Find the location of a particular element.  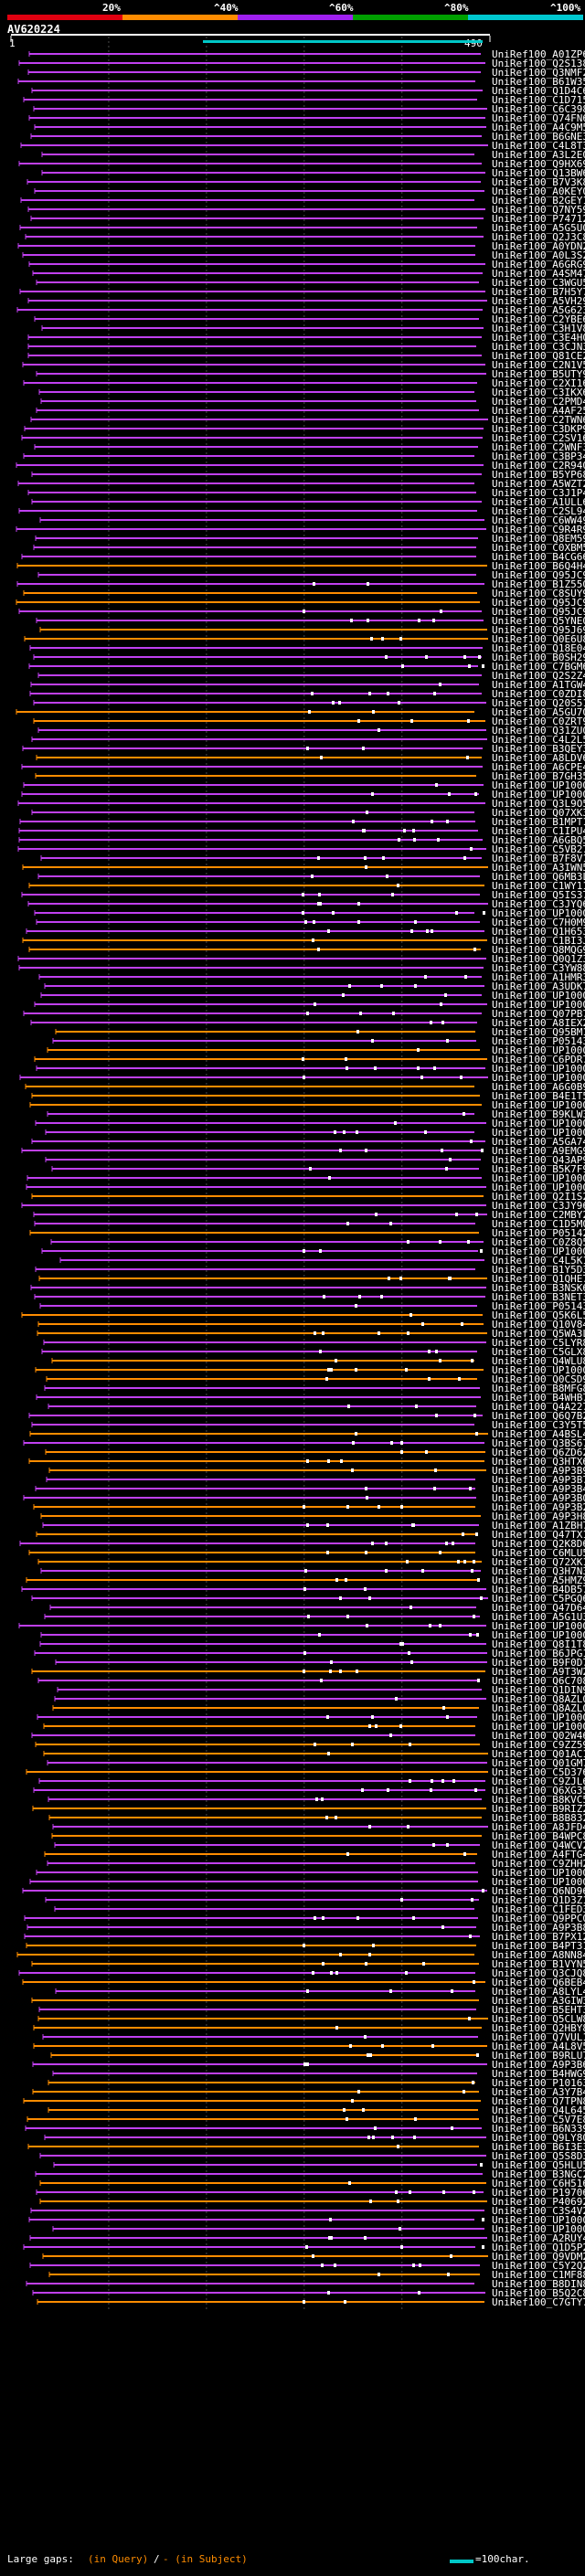

hit-label: UniRef100_Q18E04 is located at coordinates (539, 648).